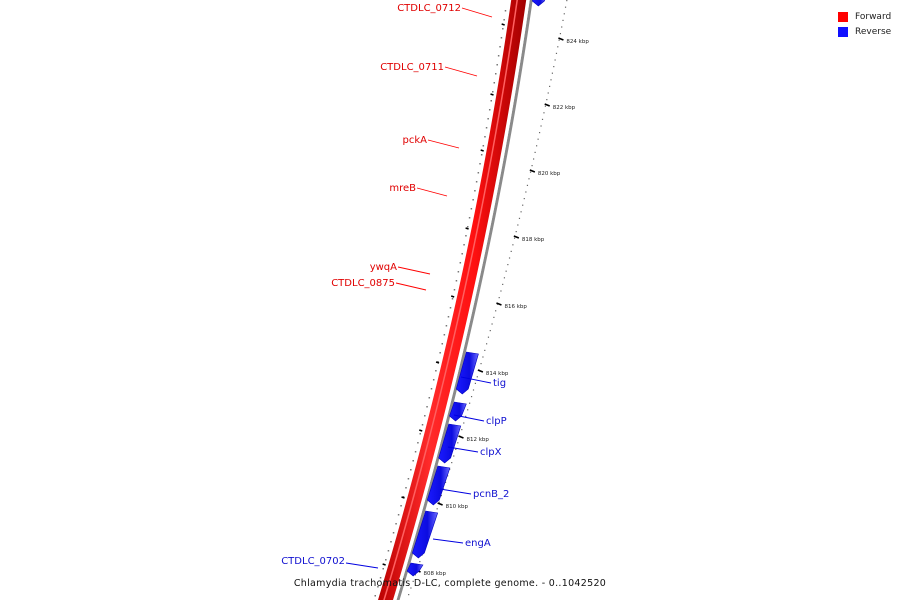  Describe the element at coordinates (457, 507) in the screenshot. I see `scale-tick-label: 810 kbp` at that location.